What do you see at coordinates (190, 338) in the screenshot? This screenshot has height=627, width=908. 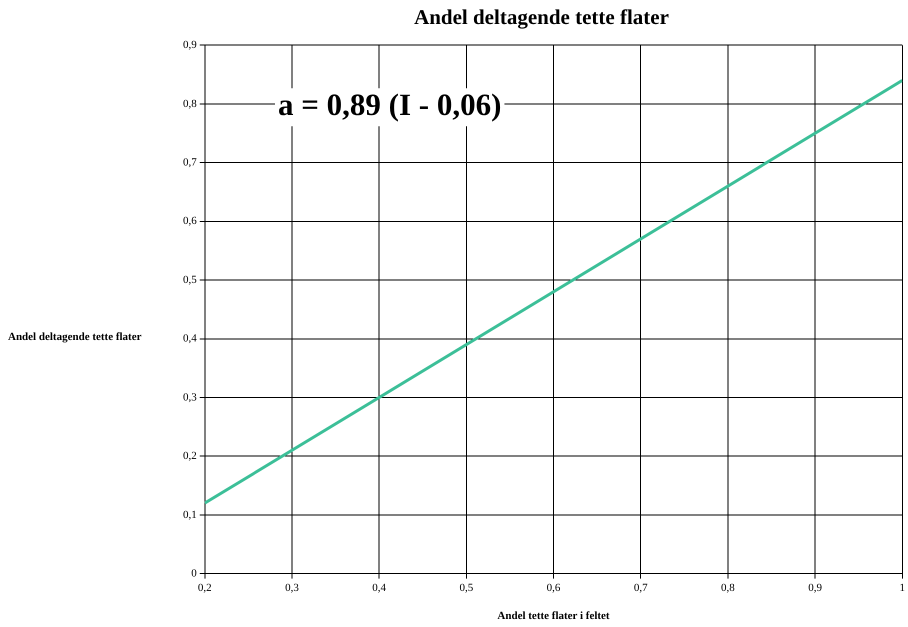 I see `y-tick-label: 0,4` at bounding box center [190, 338].